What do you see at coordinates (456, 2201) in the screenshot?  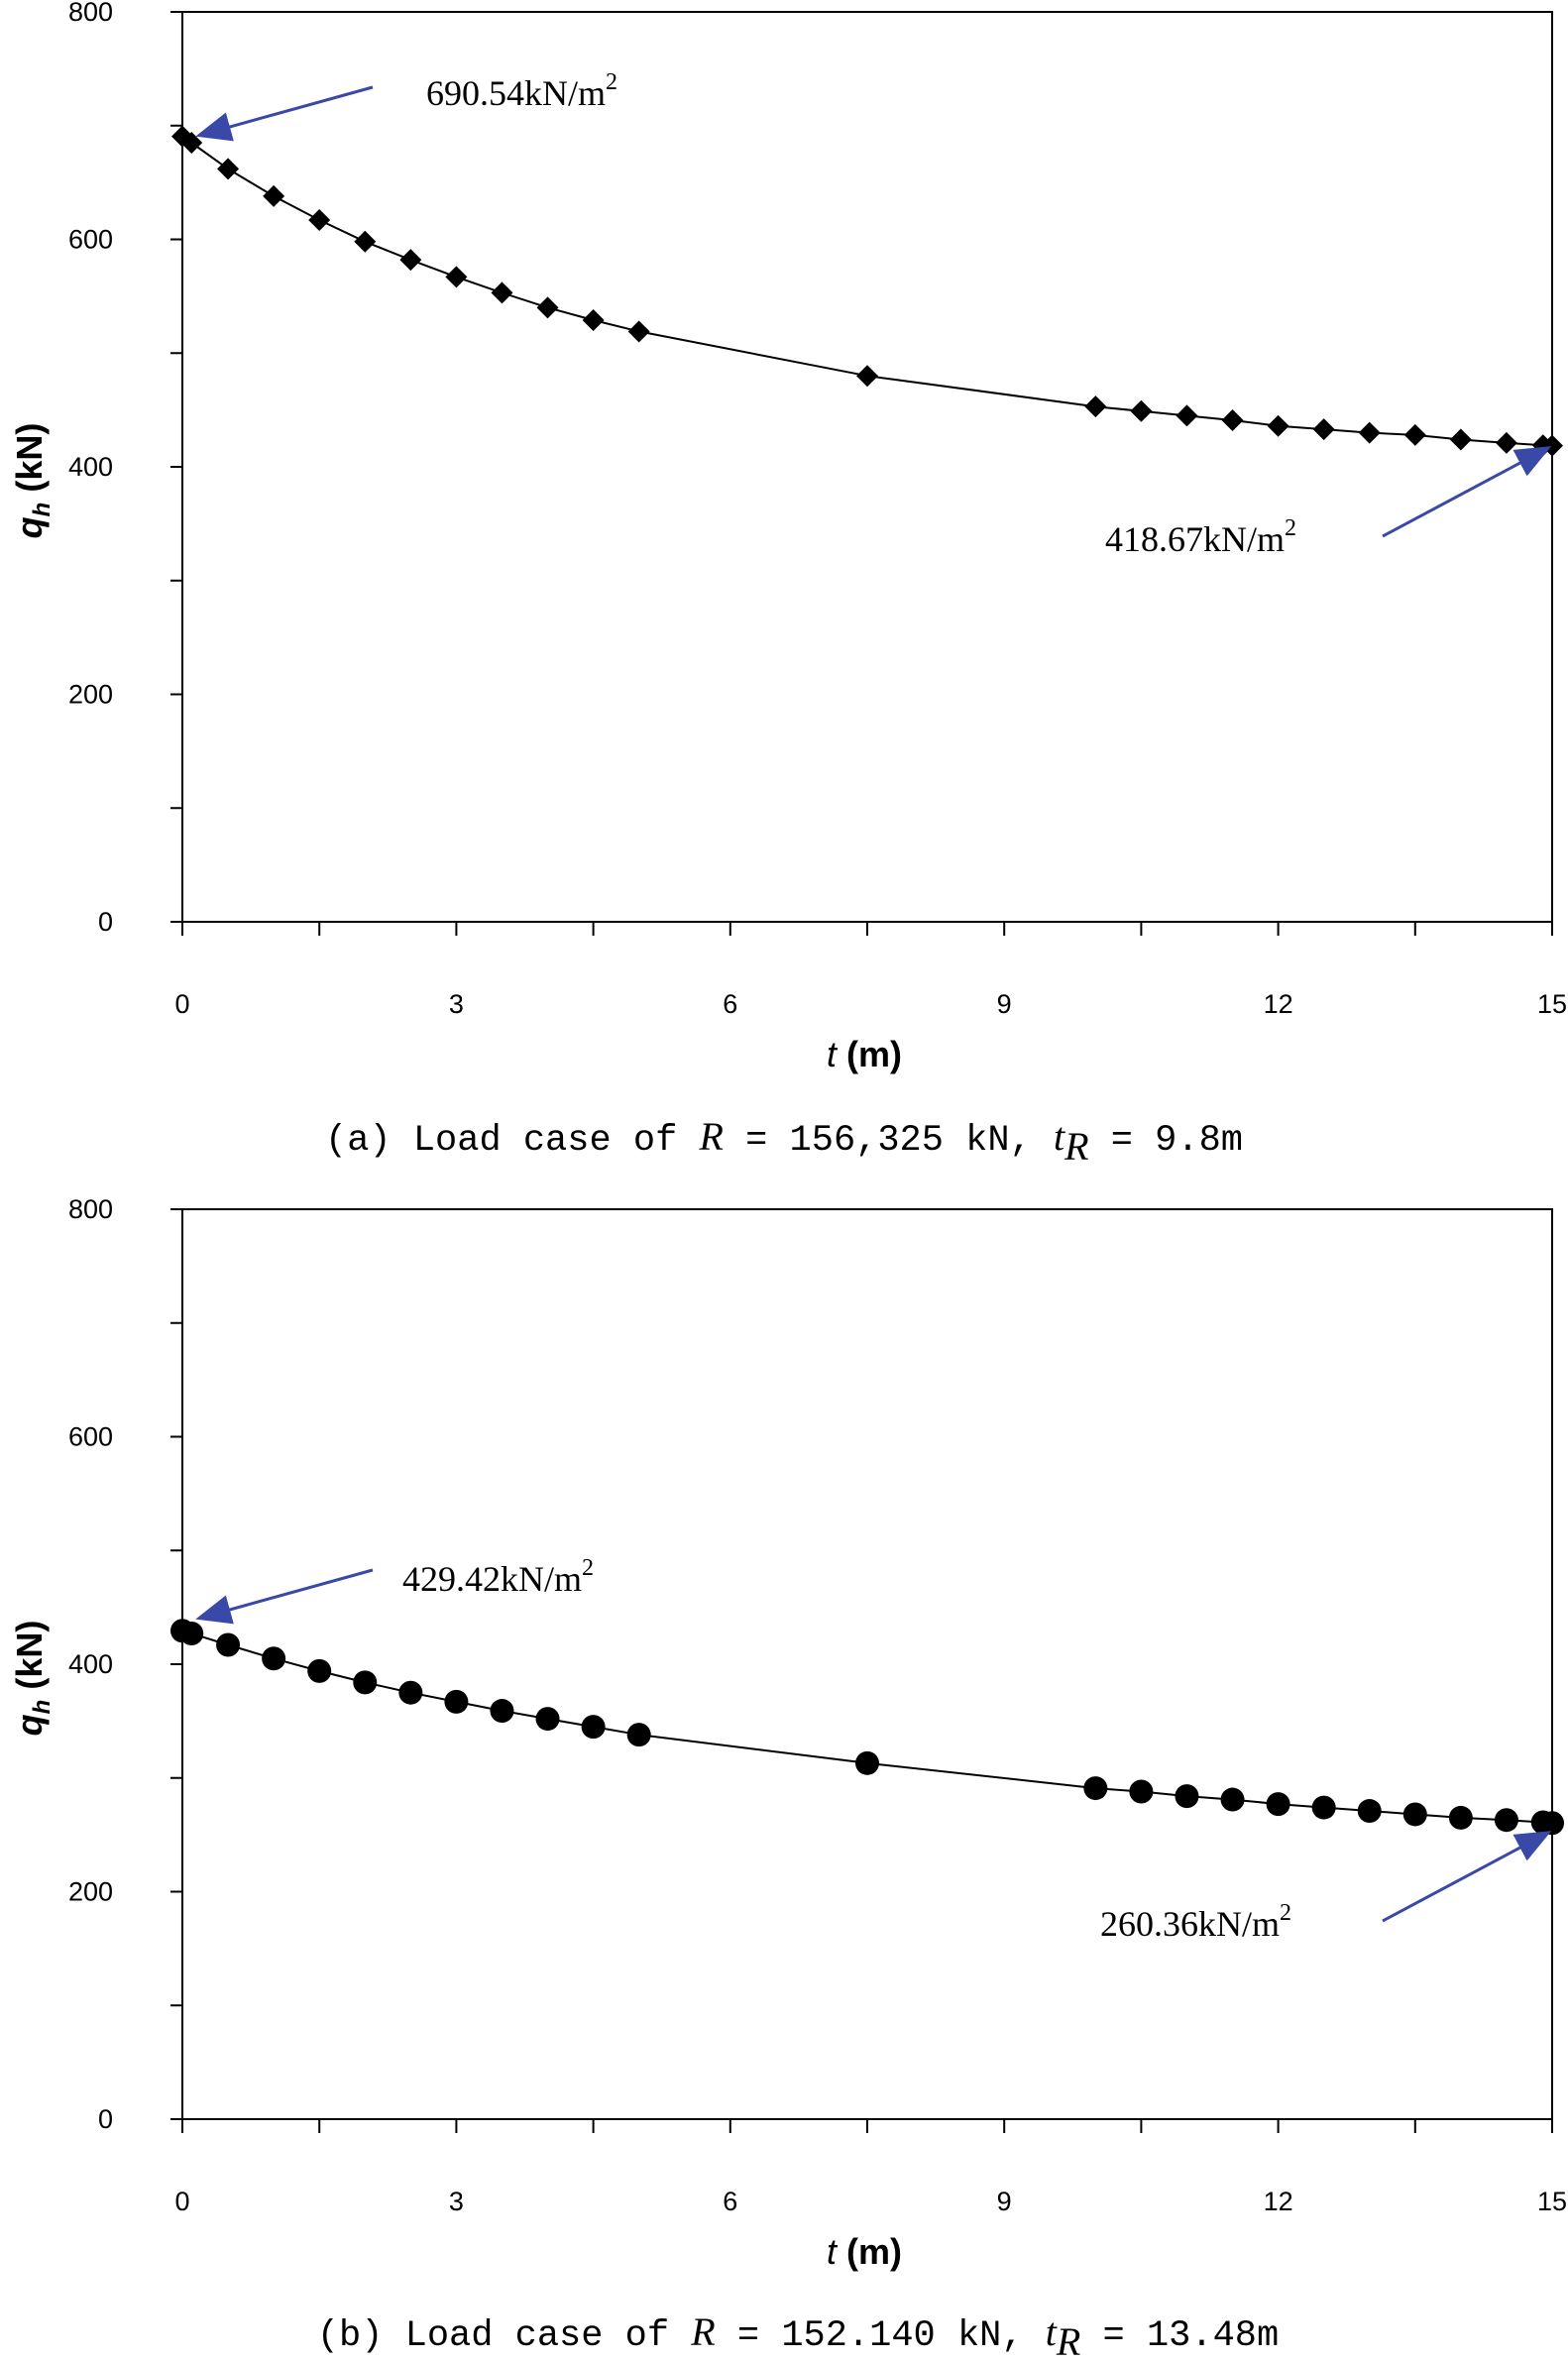 I see `chart-b-x-tick-label: 3` at bounding box center [456, 2201].